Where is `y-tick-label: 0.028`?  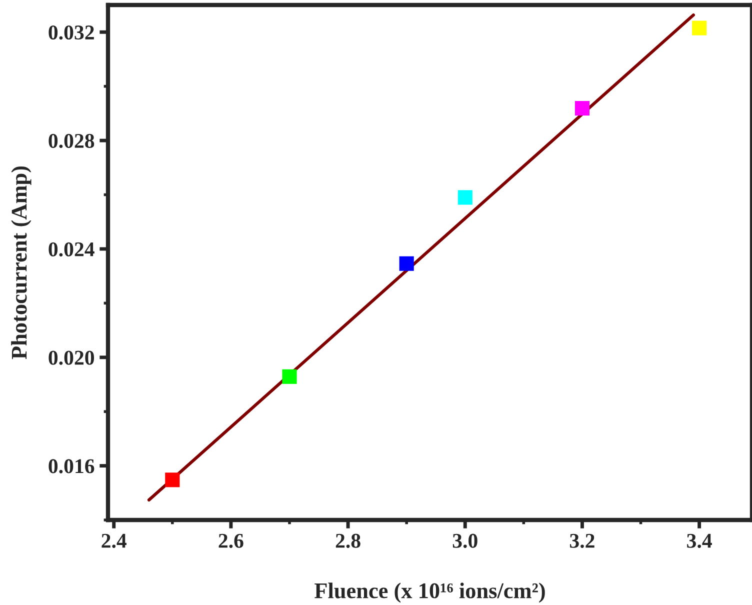
y-tick-label: 0.028 is located at coordinates (71, 141).